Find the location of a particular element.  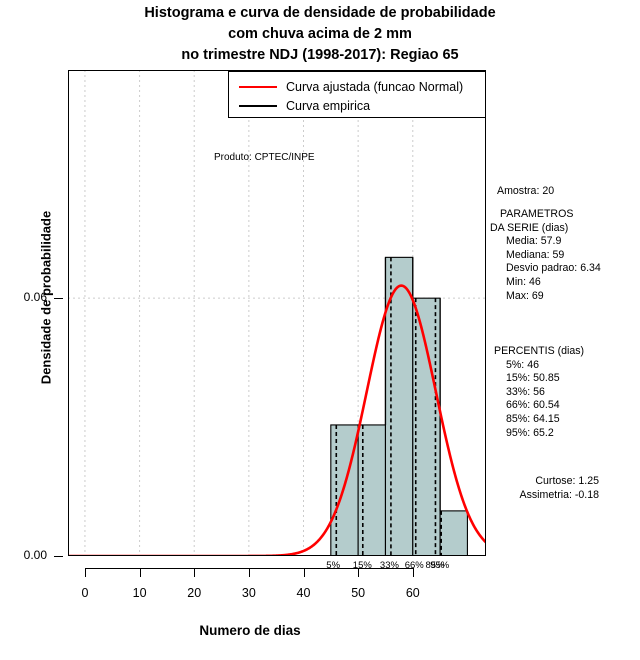

x-axis-label: Numero de dias is located at coordinates (250, 630).